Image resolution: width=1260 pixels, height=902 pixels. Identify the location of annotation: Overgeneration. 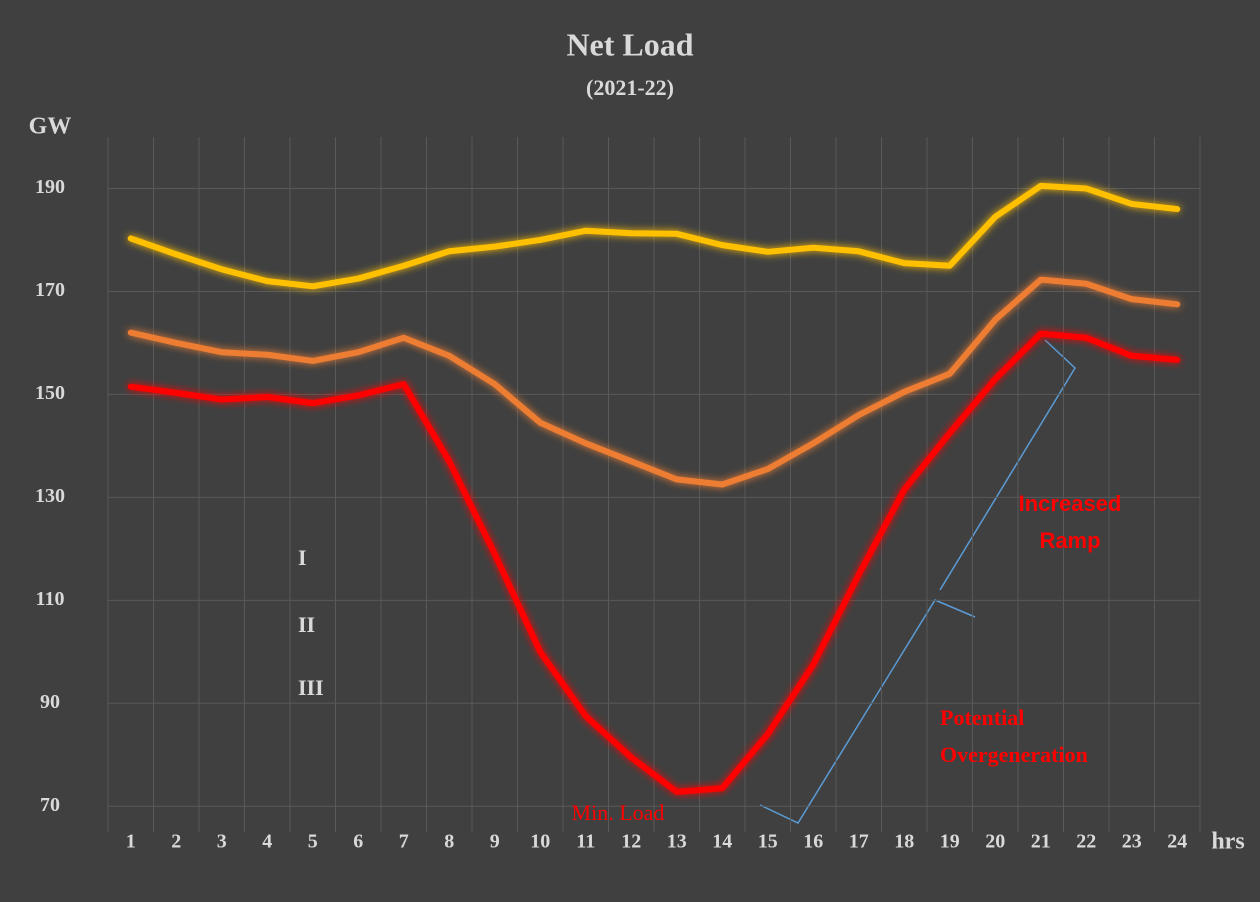
(1014, 754).